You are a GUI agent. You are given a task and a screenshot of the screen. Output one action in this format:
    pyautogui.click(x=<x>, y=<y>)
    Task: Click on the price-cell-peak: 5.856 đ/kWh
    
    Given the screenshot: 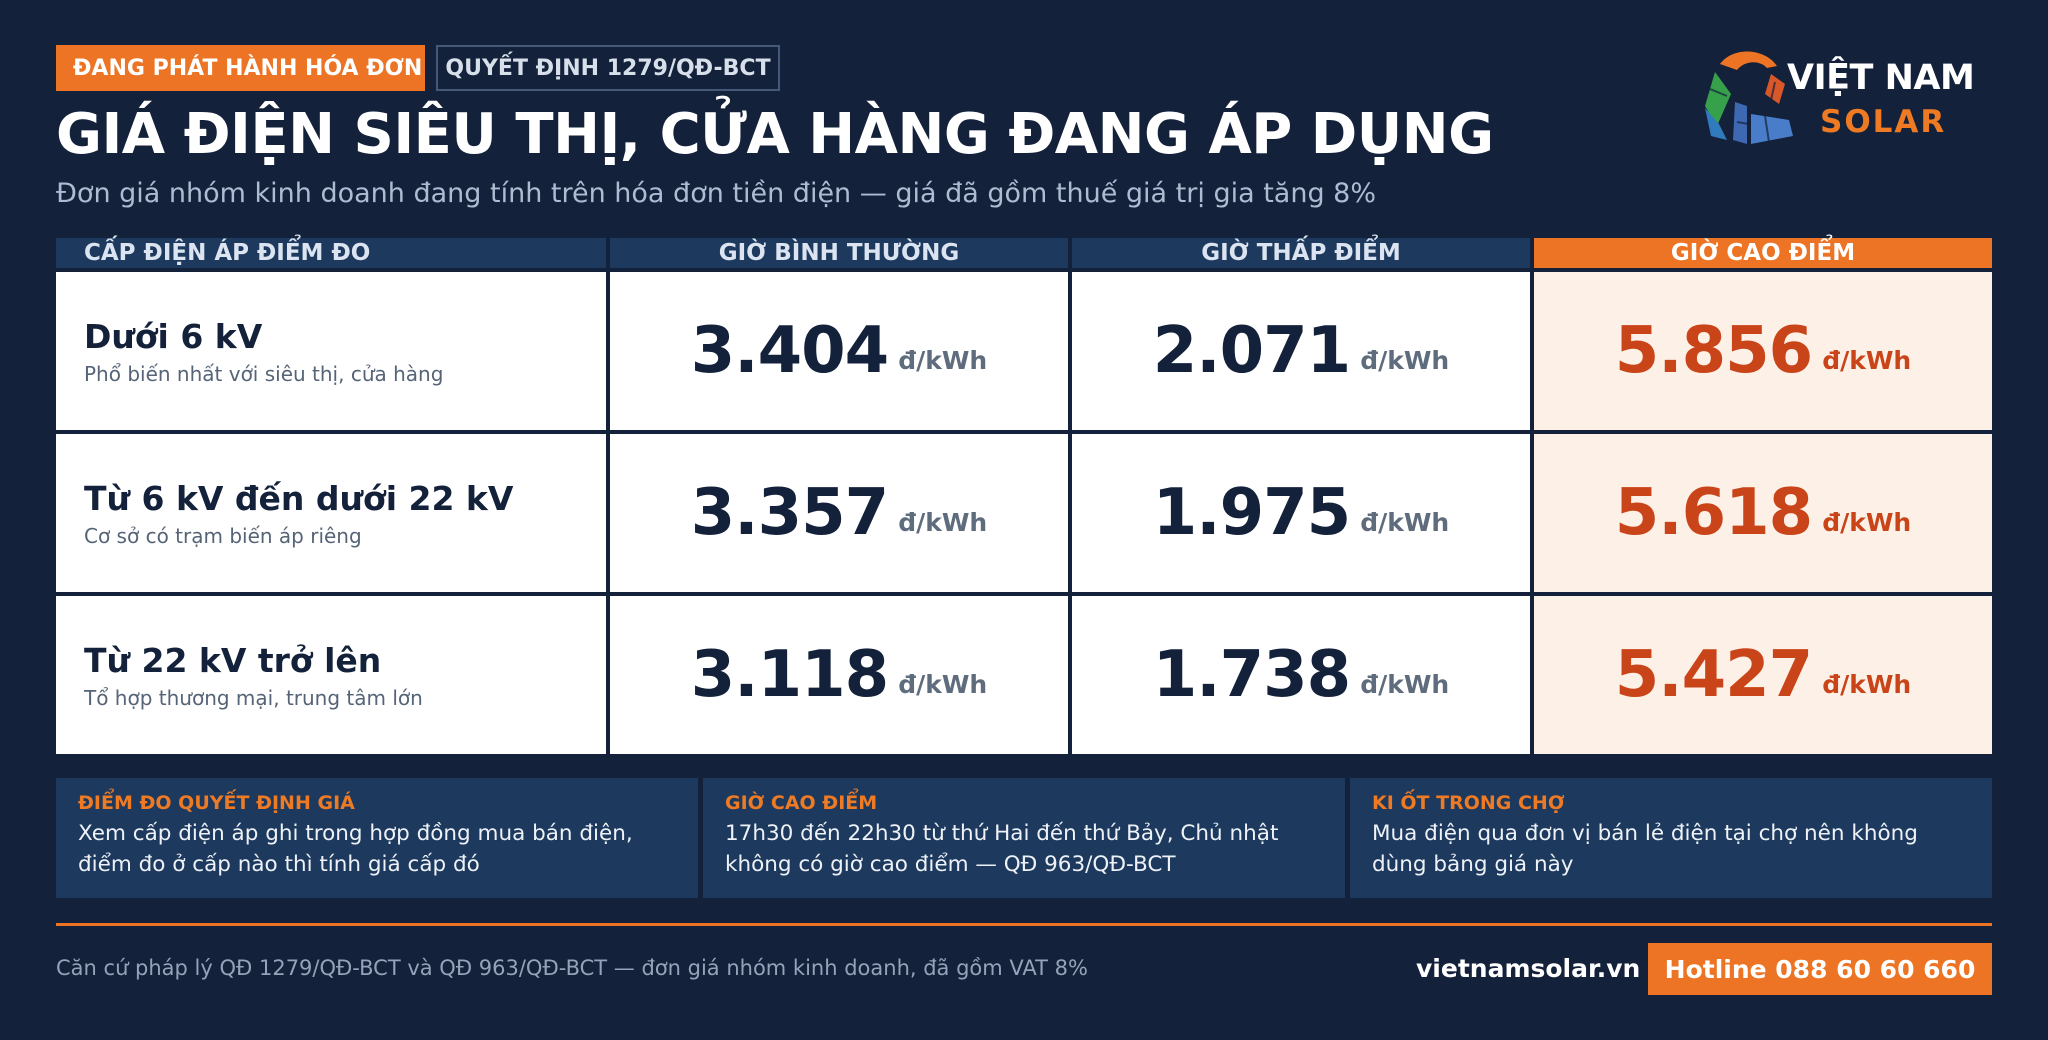 What is the action you would take?
    pyautogui.click(x=1763, y=351)
    